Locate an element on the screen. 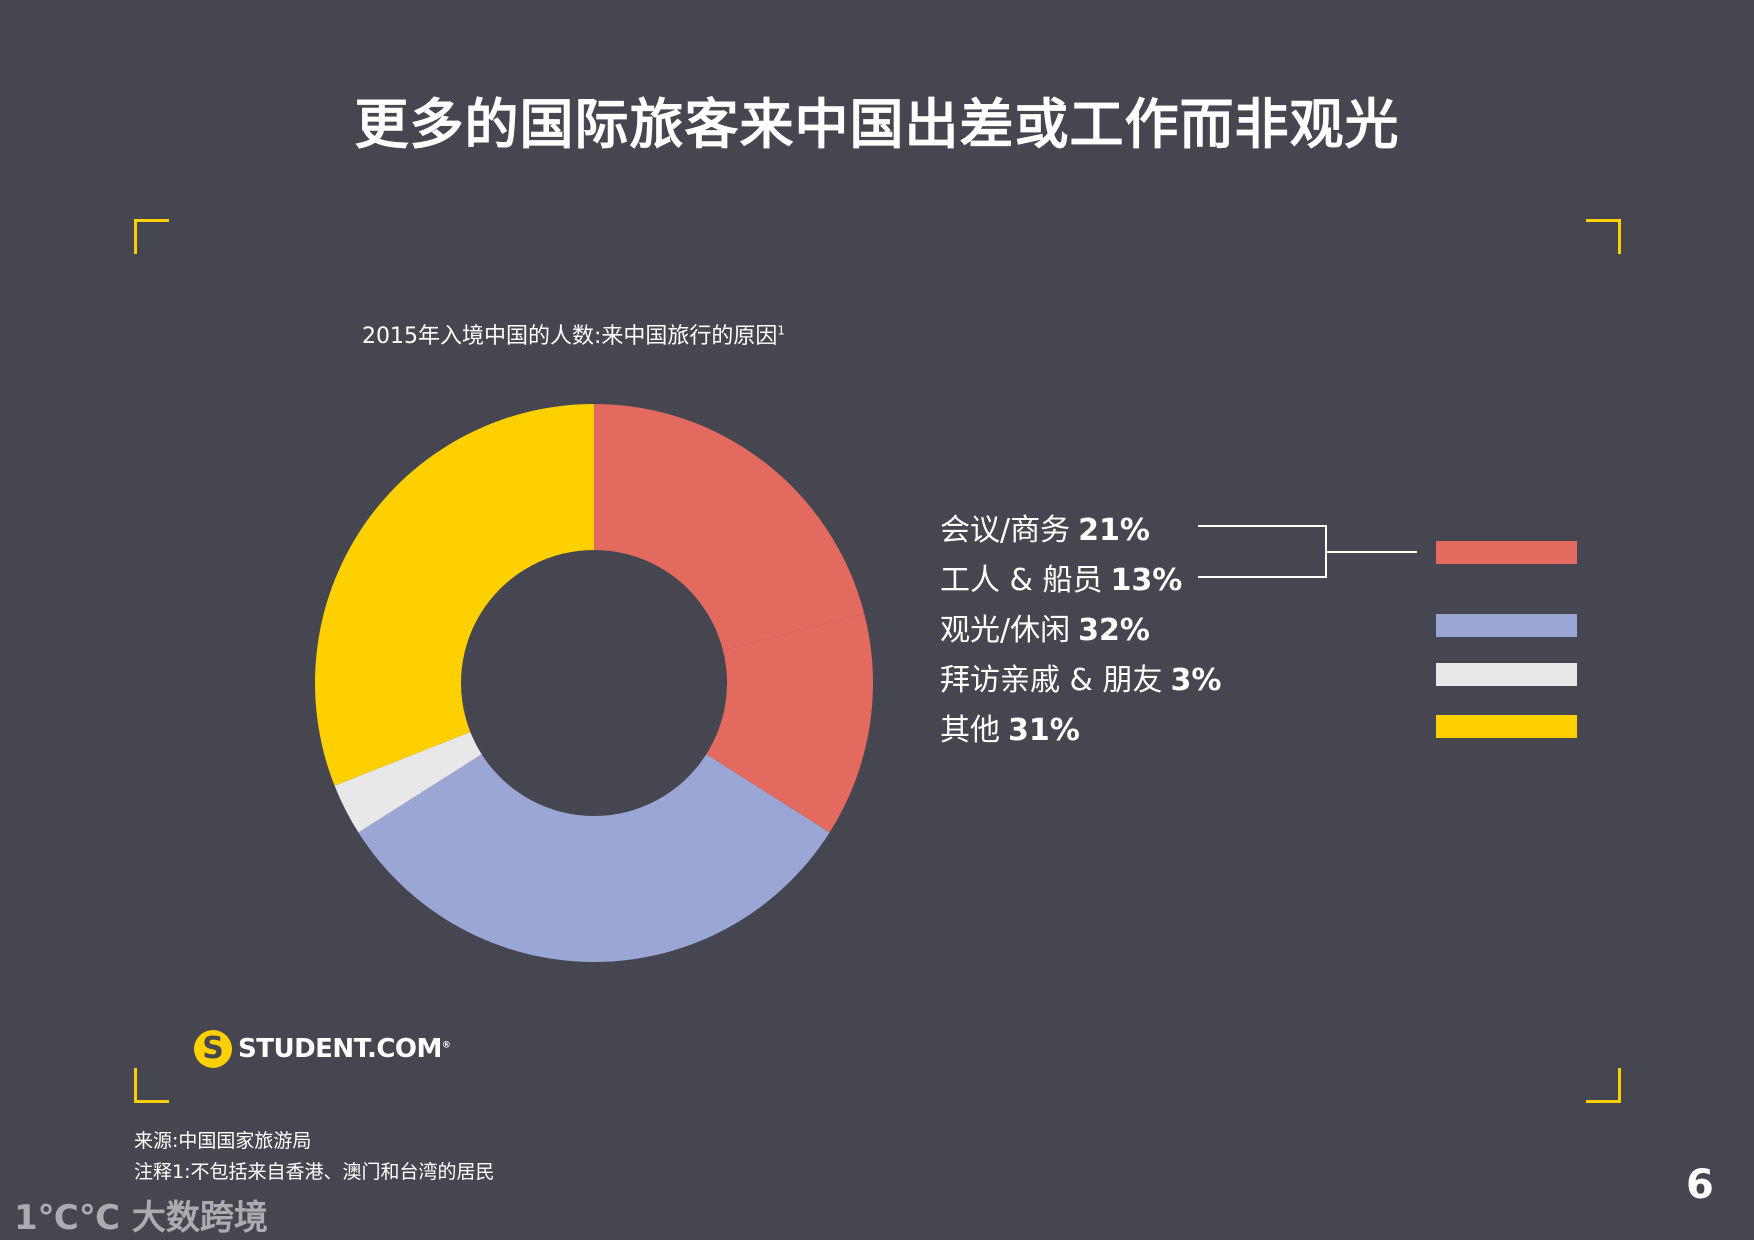 This screenshot has height=1240, width=1754. legend-label-4: 其他 31% is located at coordinates (1010, 727).